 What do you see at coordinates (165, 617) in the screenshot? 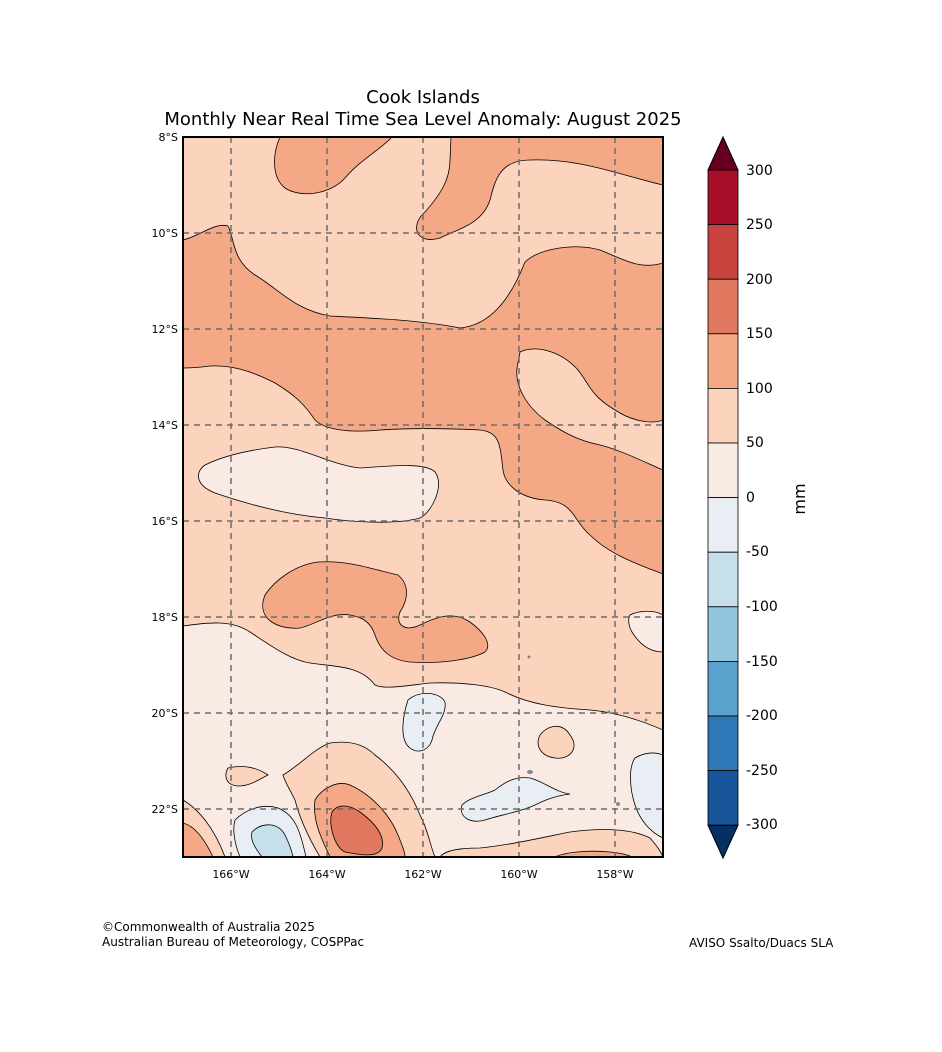
I see `lat-tick-label: 18°S` at bounding box center [165, 617].